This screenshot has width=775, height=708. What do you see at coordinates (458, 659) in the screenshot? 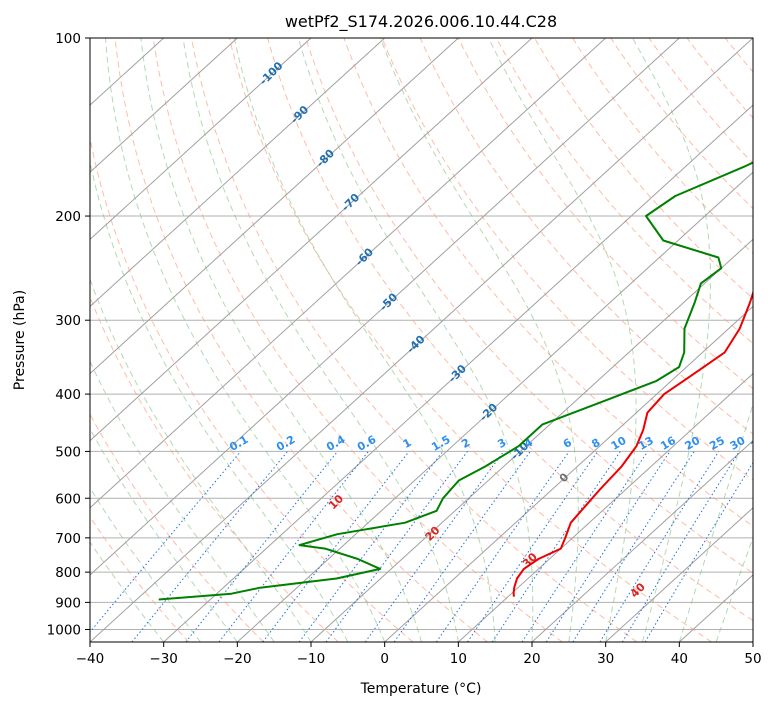
I see `x-tick-label: 10` at bounding box center [458, 659].